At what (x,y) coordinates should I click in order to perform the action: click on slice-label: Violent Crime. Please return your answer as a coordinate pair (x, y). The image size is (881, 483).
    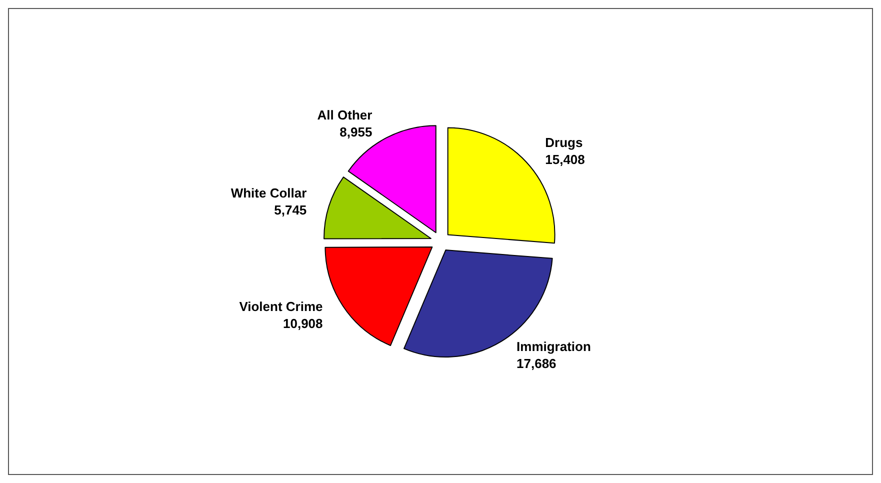
    Looking at the image, I should click on (281, 306).